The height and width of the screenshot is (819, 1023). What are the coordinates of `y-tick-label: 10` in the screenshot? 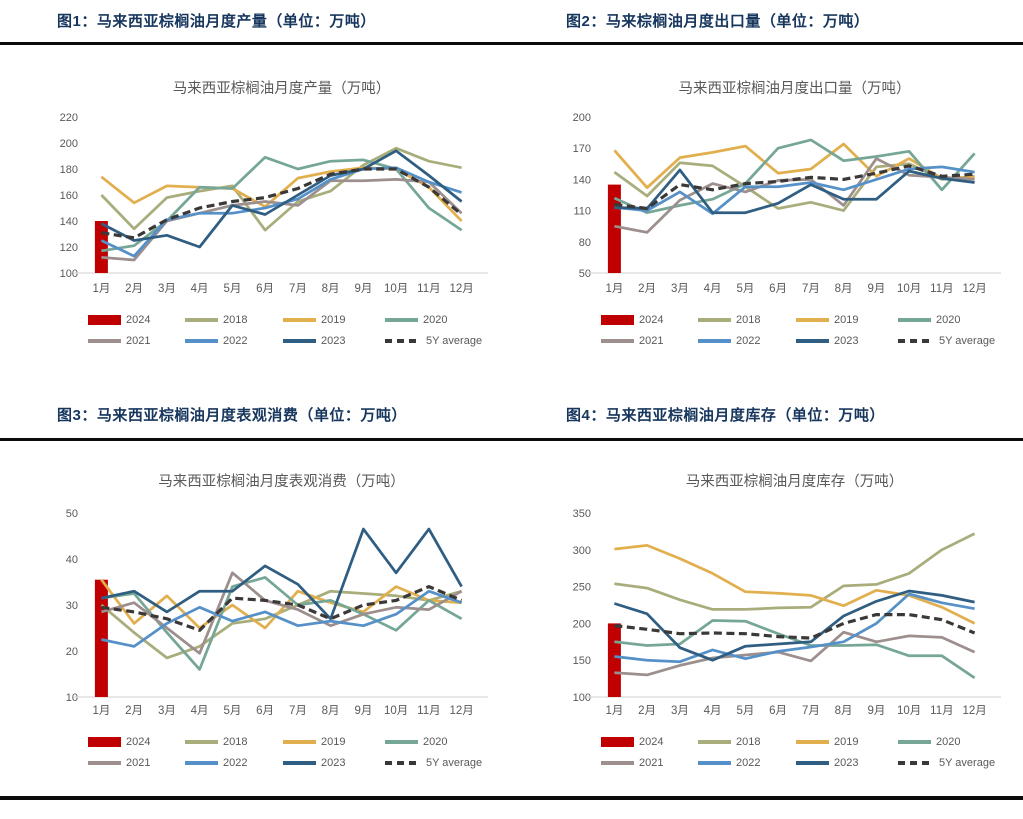 It's located at (72, 698).